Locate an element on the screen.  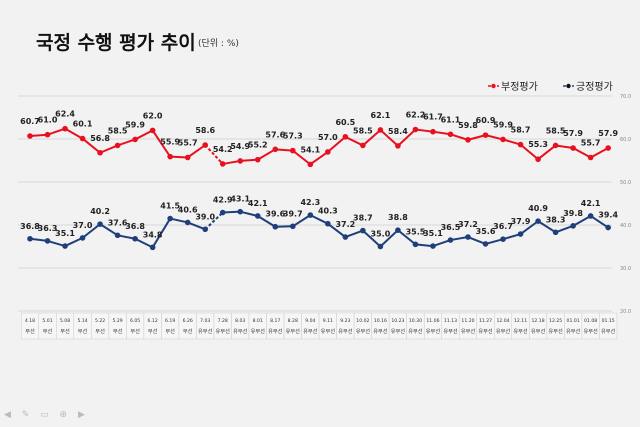
x-tick-label: 01.08 is located at coordinates (590, 321).